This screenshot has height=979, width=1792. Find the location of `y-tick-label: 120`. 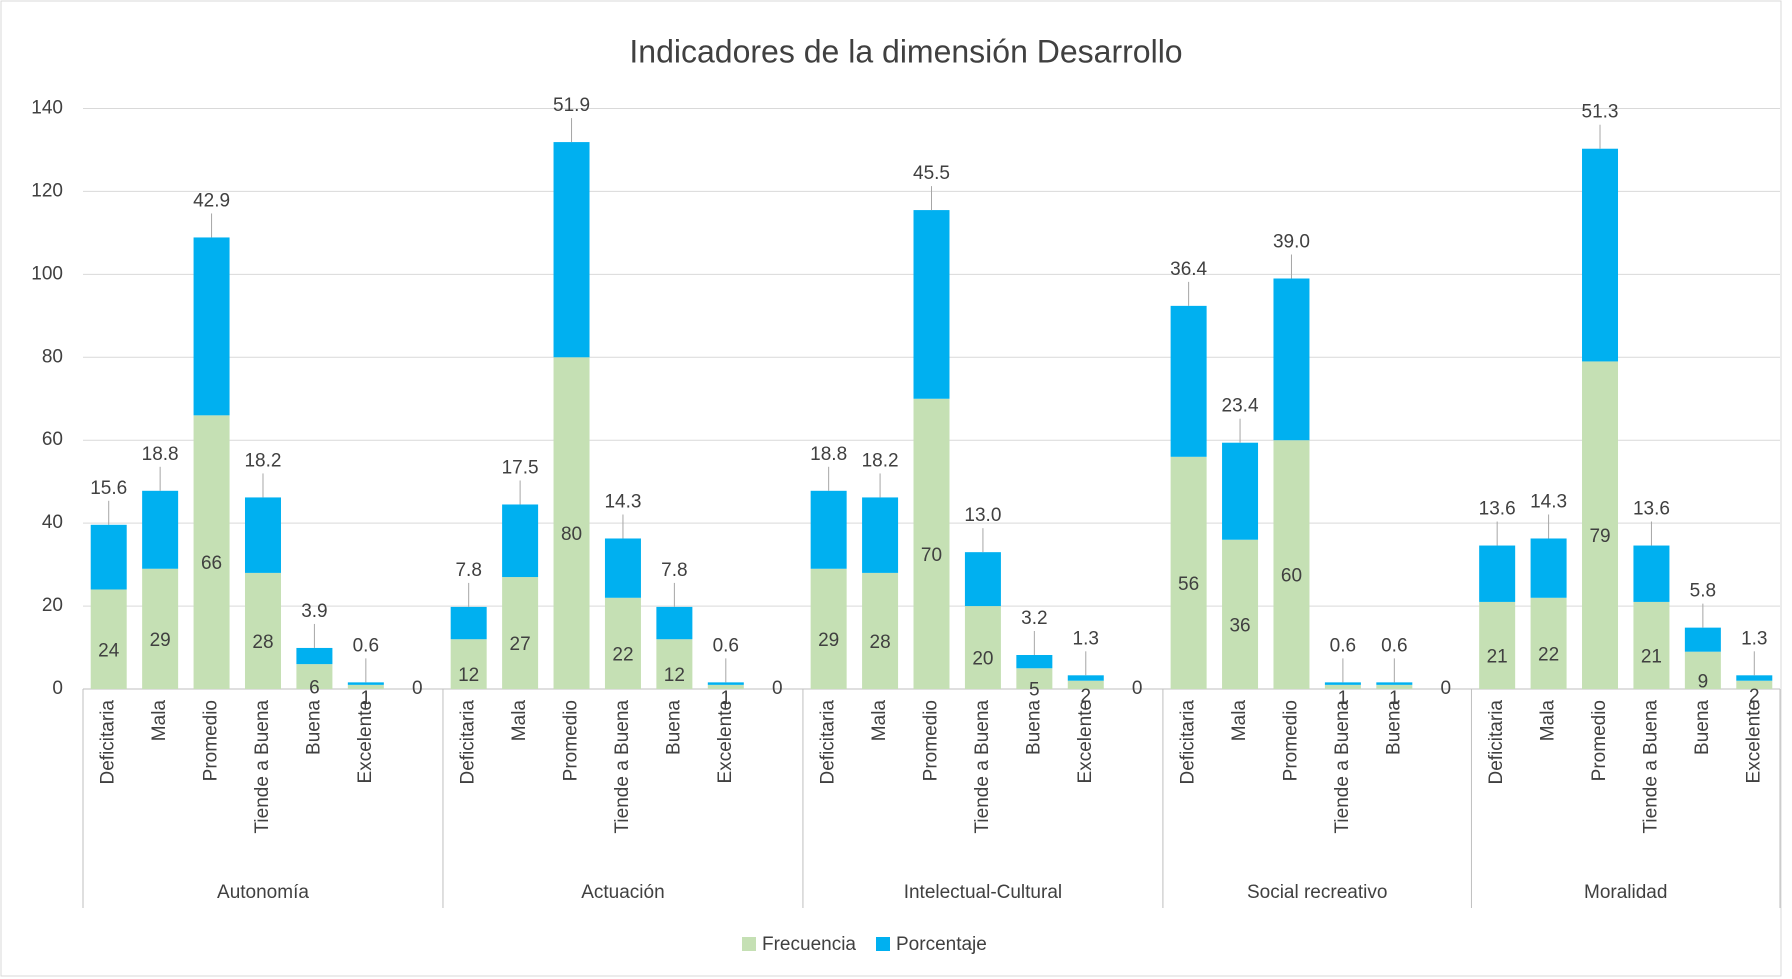

y-tick-label: 120 is located at coordinates (47, 190).